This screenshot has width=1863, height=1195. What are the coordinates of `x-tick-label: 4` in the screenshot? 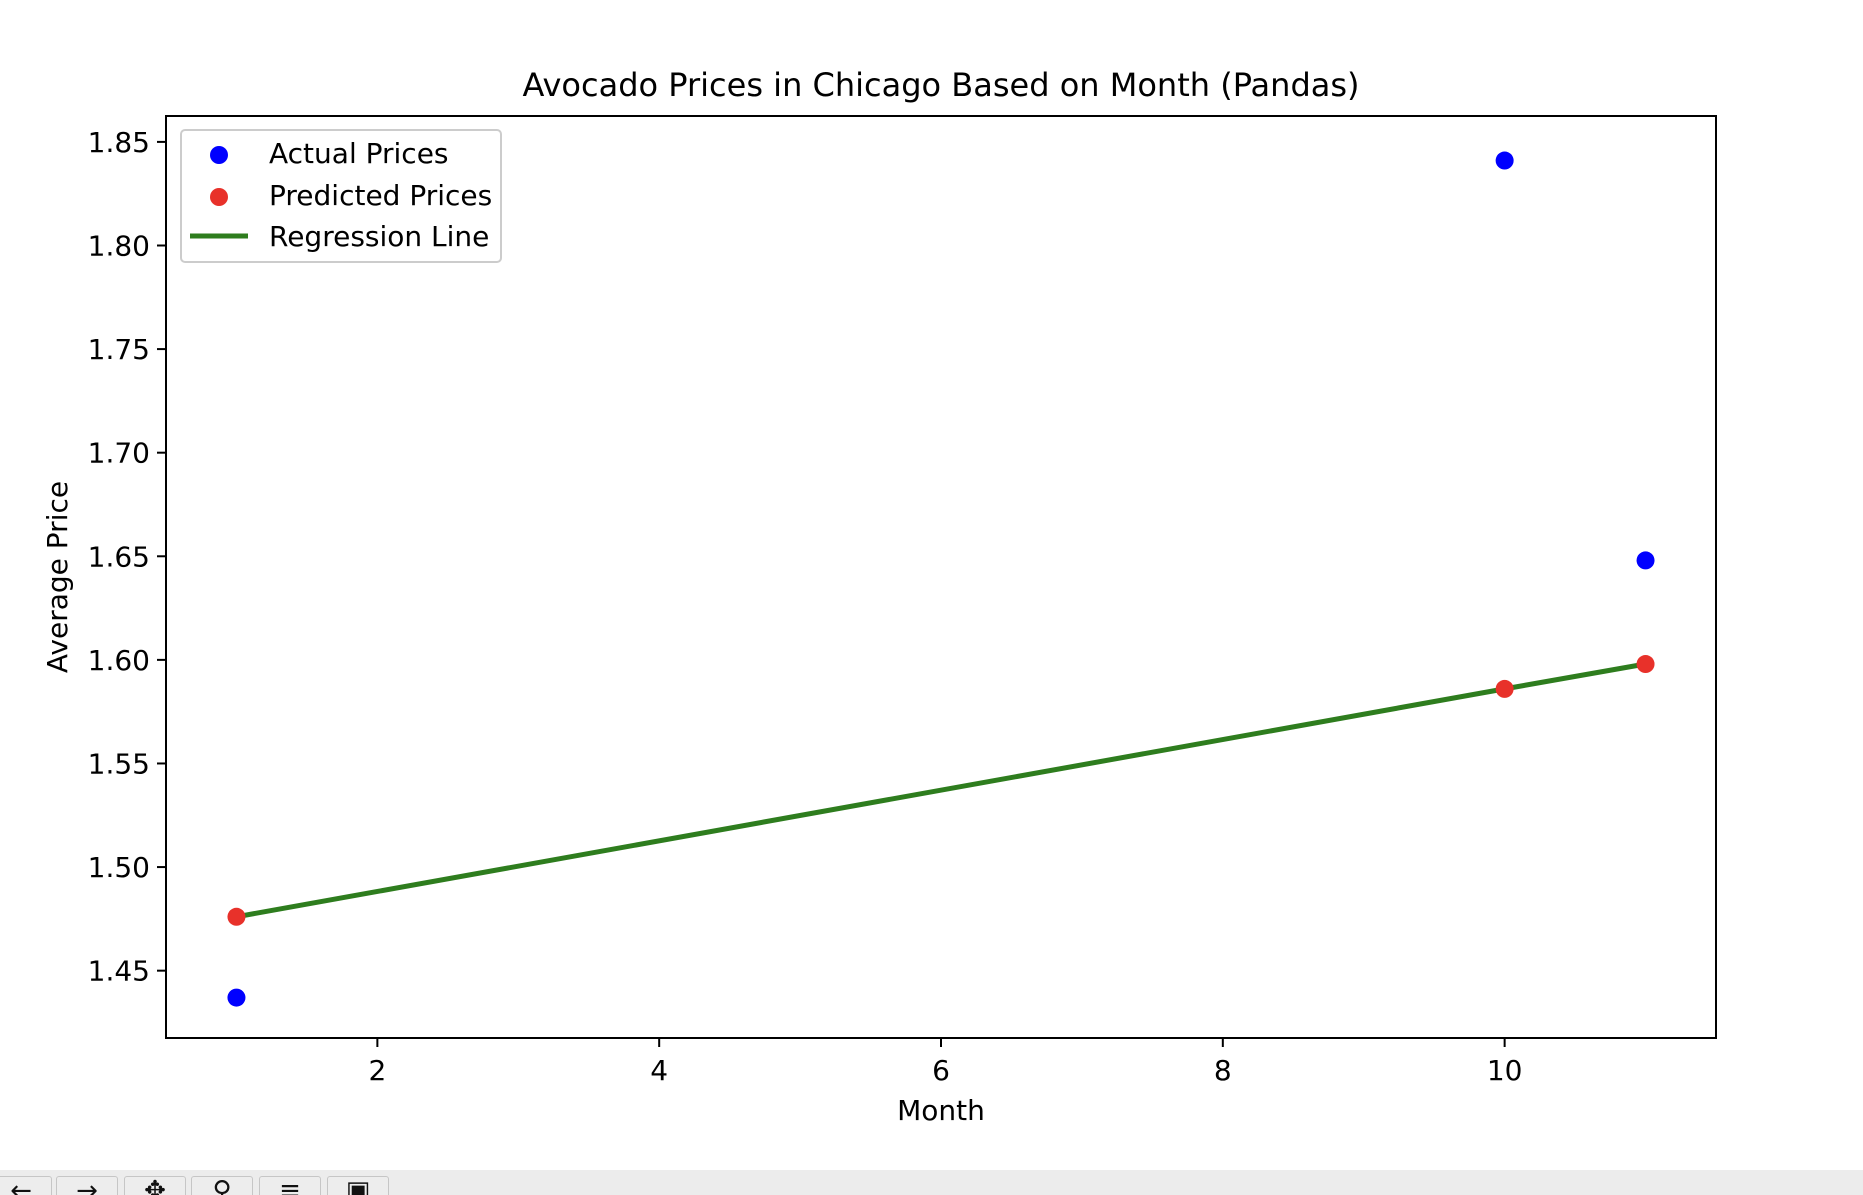 It's located at (659, 1070).